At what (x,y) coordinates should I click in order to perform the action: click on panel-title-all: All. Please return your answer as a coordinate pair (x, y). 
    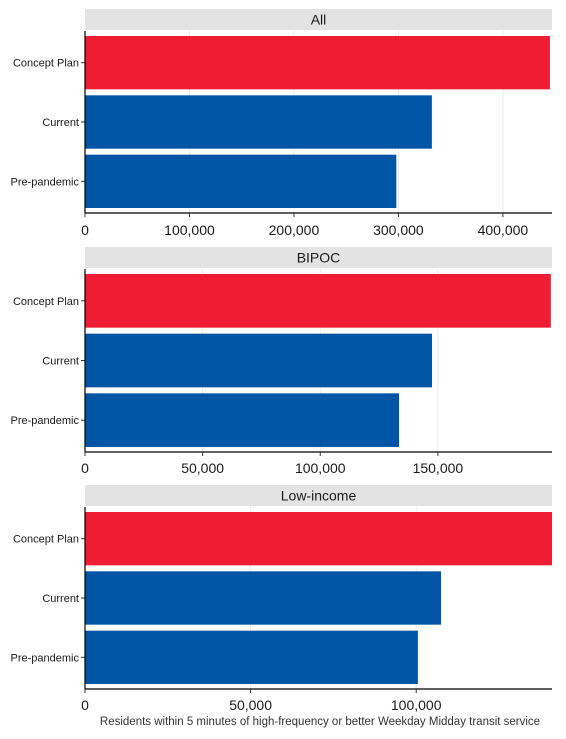
    Looking at the image, I should click on (319, 20).